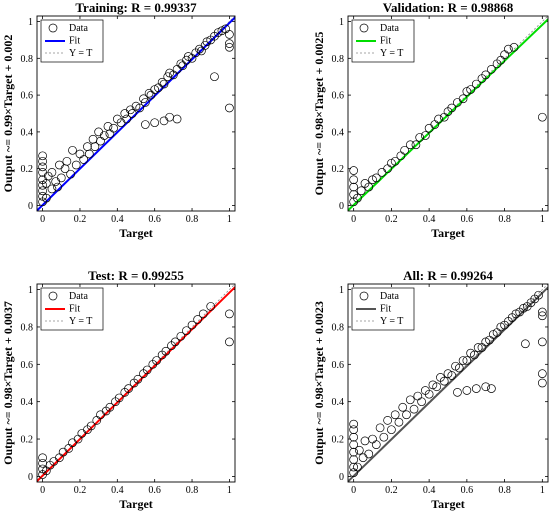  Describe the element at coordinates (338, 132) in the screenshot. I see `y-tick-label: 0.4` at that location.